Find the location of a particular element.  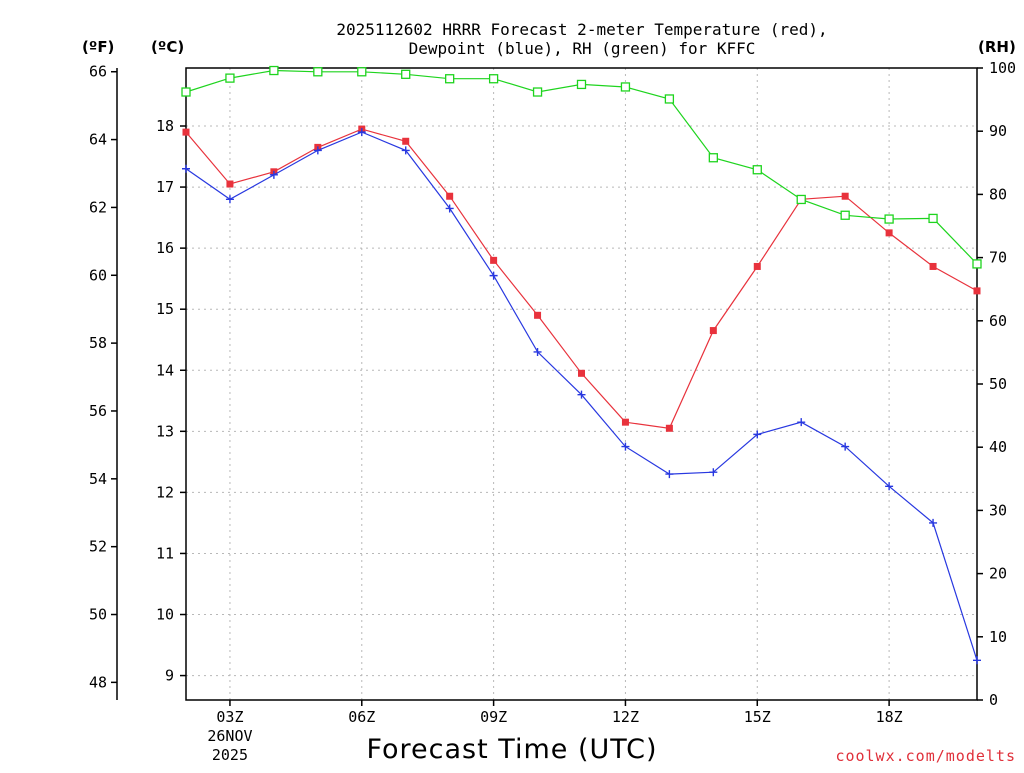

fahrenheit-tick-label: 48 is located at coordinates (98, 682).